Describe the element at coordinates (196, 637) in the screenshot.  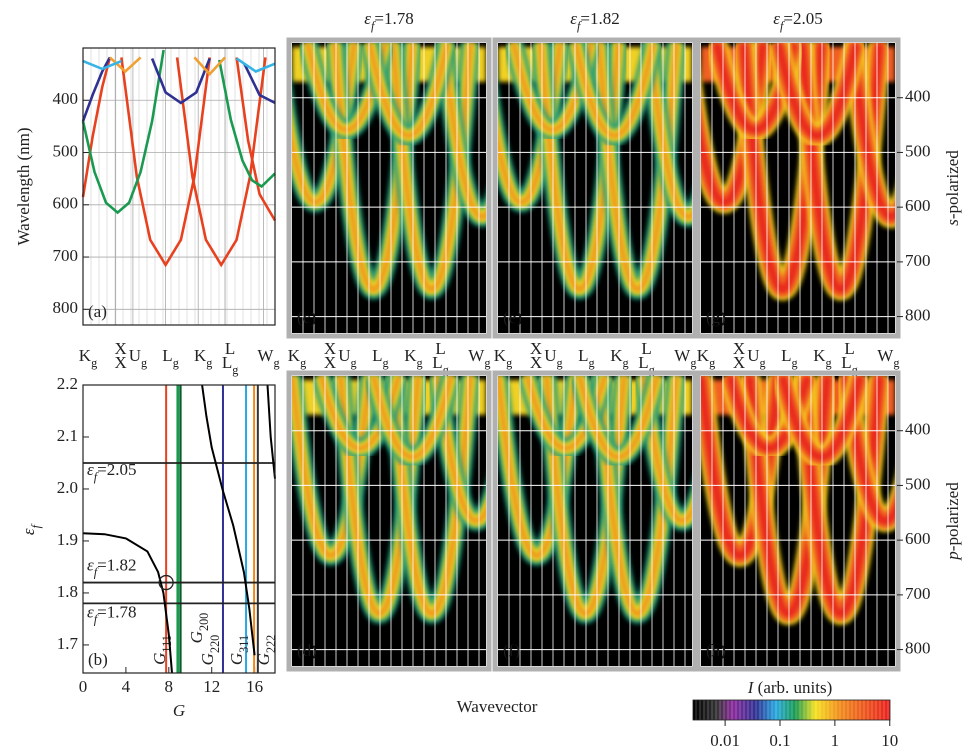
I see `vline-label-part: G` at that location.